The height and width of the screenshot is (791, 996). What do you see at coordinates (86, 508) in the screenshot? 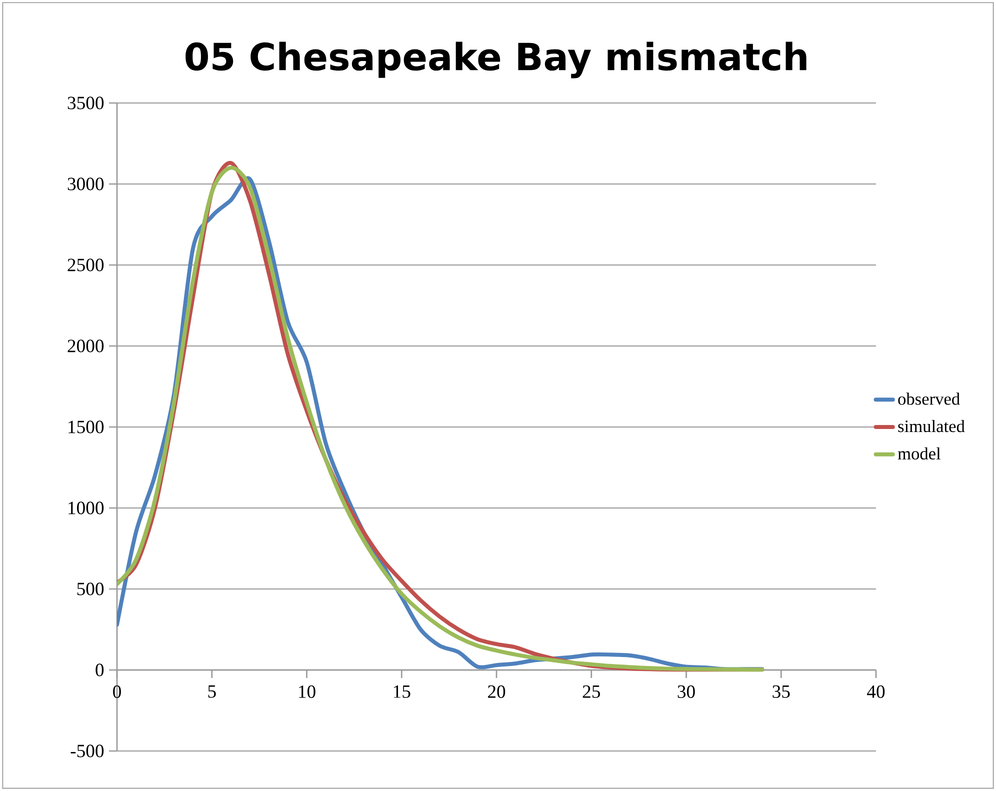
I see `y-tick-label: 1000` at bounding box center [86, 508].